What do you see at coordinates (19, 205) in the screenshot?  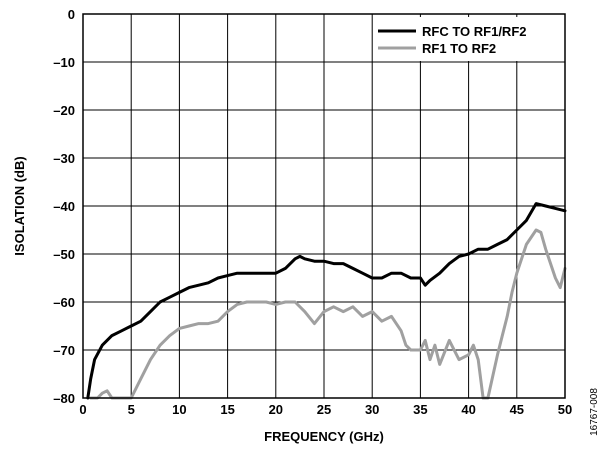 I see `y-axis-label: ISOLATION (dB)` at bounding box center [19, 205].